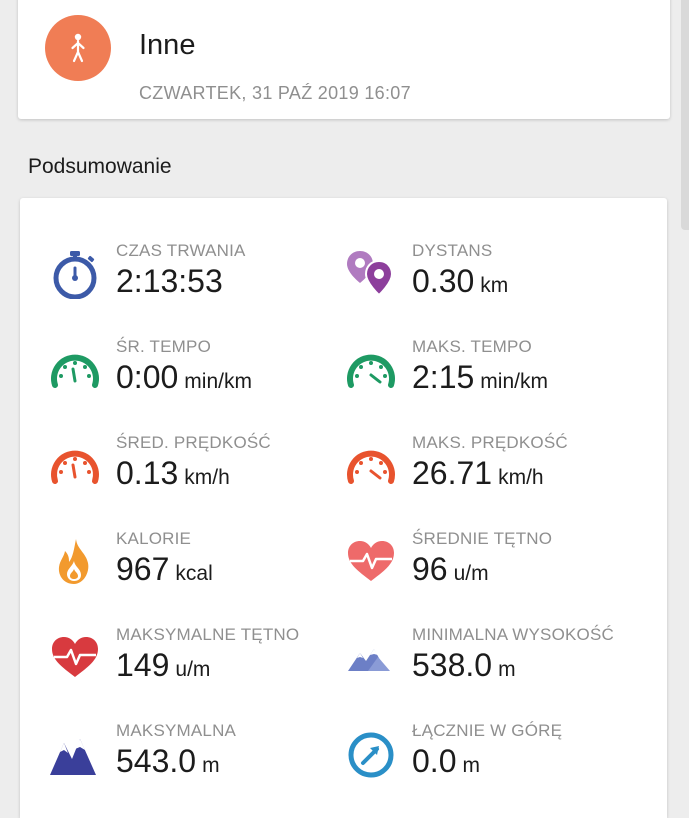  What do you see at coordinates (513, 634) in the screenshot?
I see `stat-label: MINIMALNA WYSOKOŚĆ` at bounding box center [513, 634].